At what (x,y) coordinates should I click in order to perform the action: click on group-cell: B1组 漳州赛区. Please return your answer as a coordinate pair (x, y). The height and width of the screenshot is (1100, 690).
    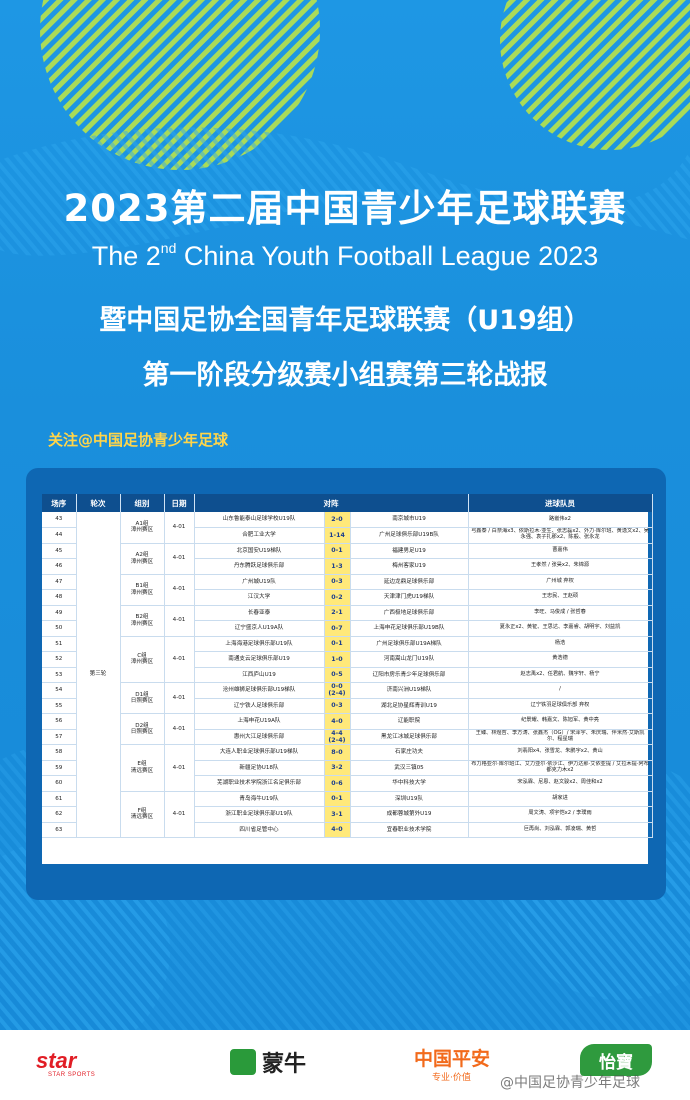
    Looking at the image, I should click on (142, 590).